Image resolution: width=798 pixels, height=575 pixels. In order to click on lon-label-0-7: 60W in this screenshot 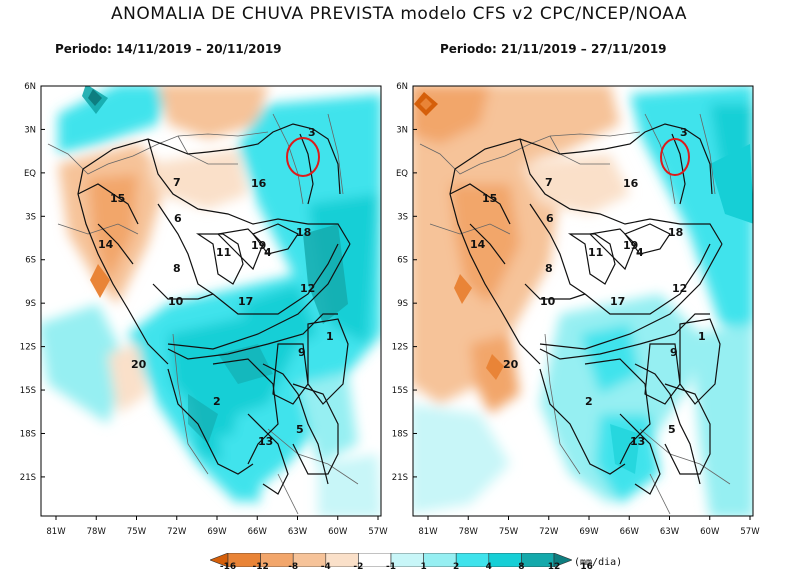, I will do `click(338, 532)`.